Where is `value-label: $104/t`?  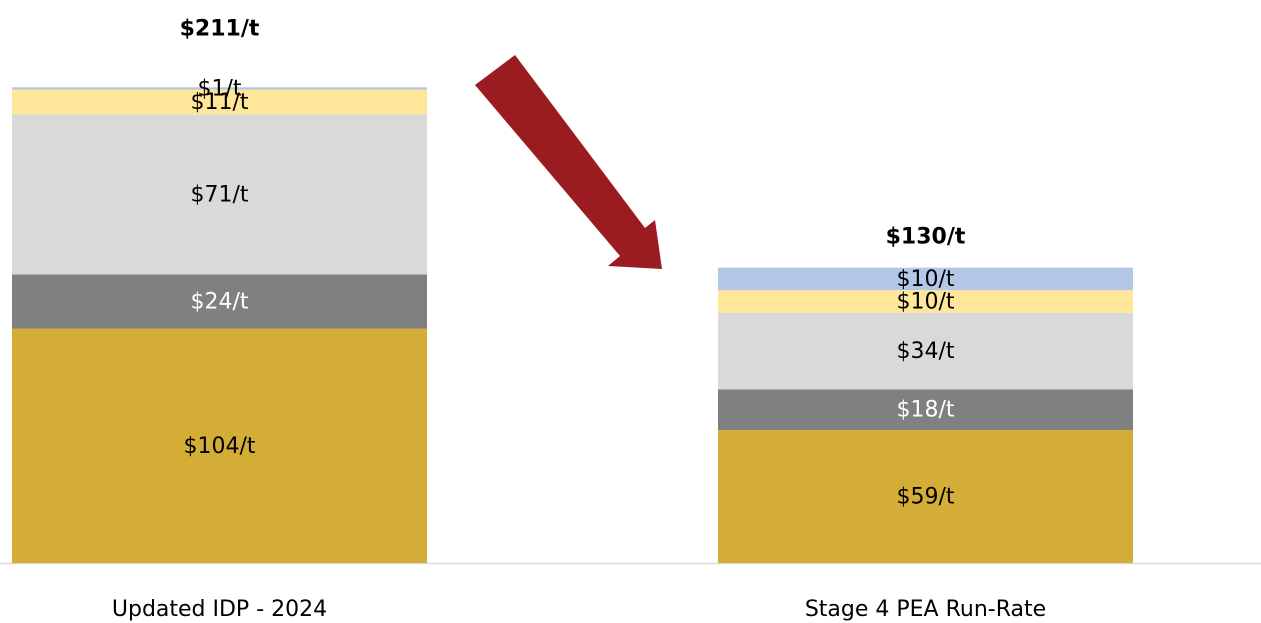 value-label: $104/t is located at coordinates (219, 446).